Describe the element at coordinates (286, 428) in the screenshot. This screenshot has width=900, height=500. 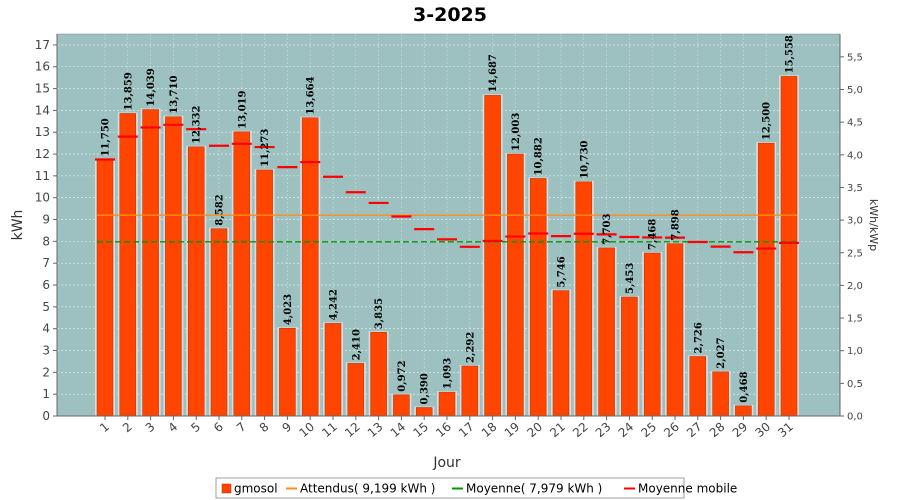
I see `x-tick-label: 9` at that location.